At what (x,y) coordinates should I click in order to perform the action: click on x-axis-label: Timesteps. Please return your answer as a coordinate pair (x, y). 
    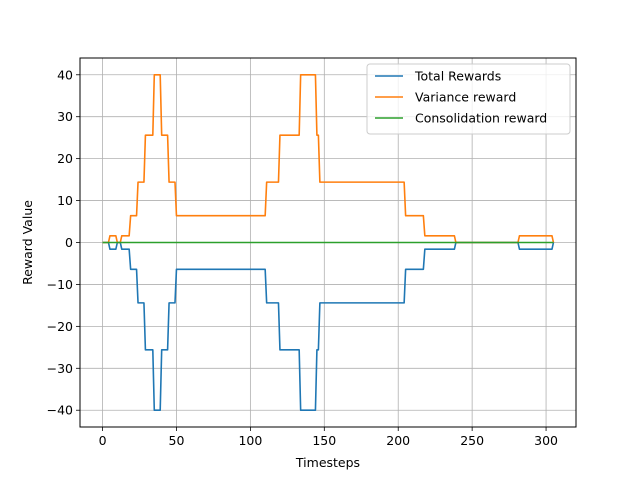
    Looking at the image, I should click on (327, 462).